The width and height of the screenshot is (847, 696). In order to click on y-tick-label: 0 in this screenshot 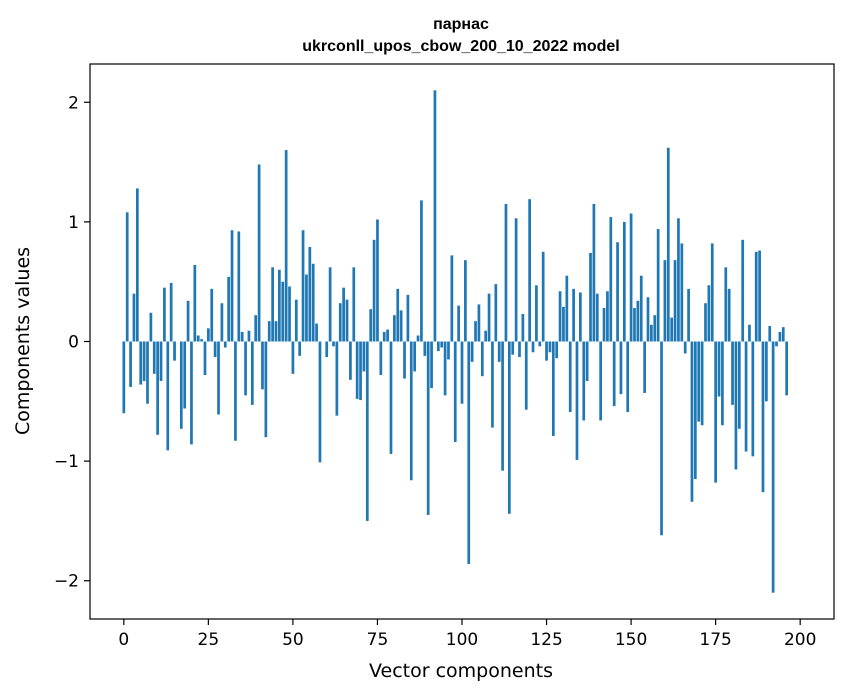, I will do `click(73, 343)`.